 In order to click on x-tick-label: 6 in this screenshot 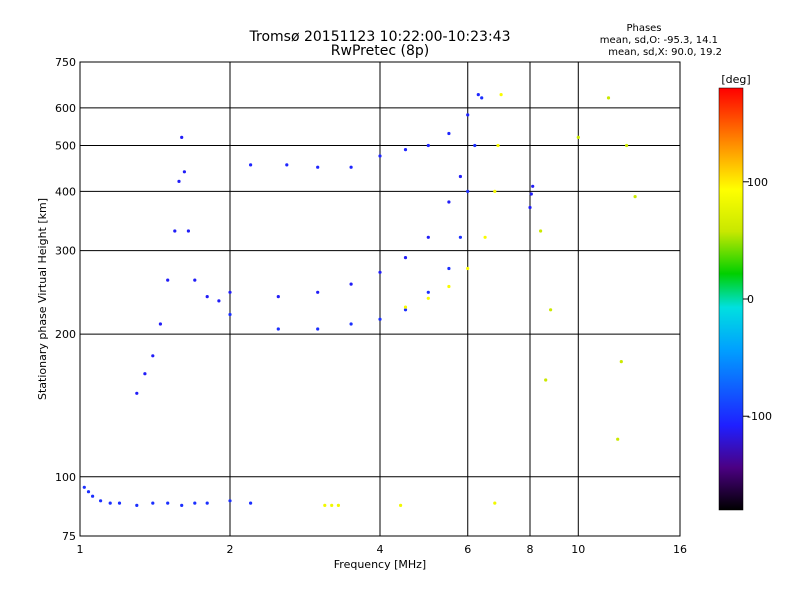, I will do `click(467, 549)`.